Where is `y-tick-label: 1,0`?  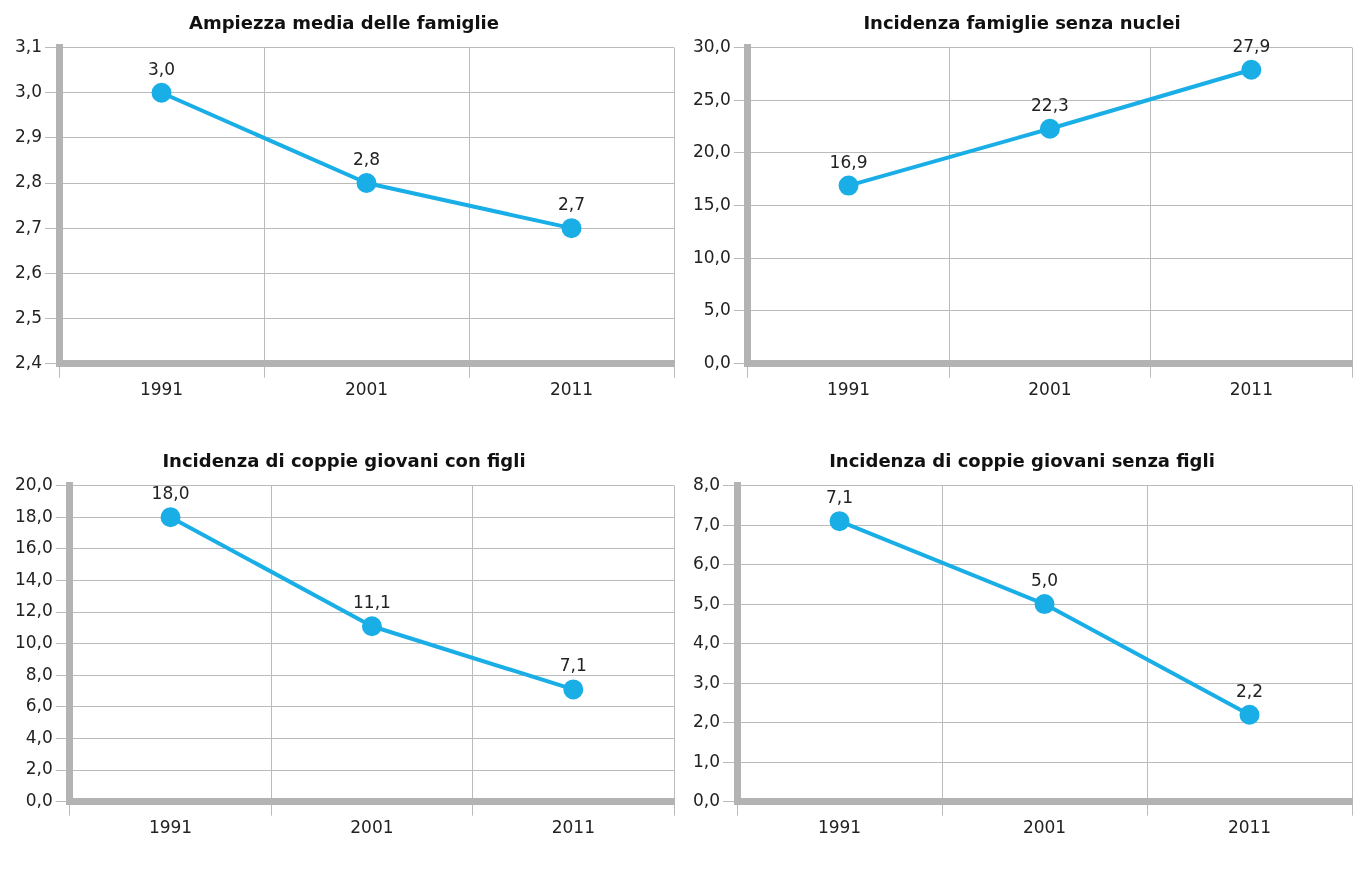
y-tick-label: 1,0 is located at coordinates (706, 760).